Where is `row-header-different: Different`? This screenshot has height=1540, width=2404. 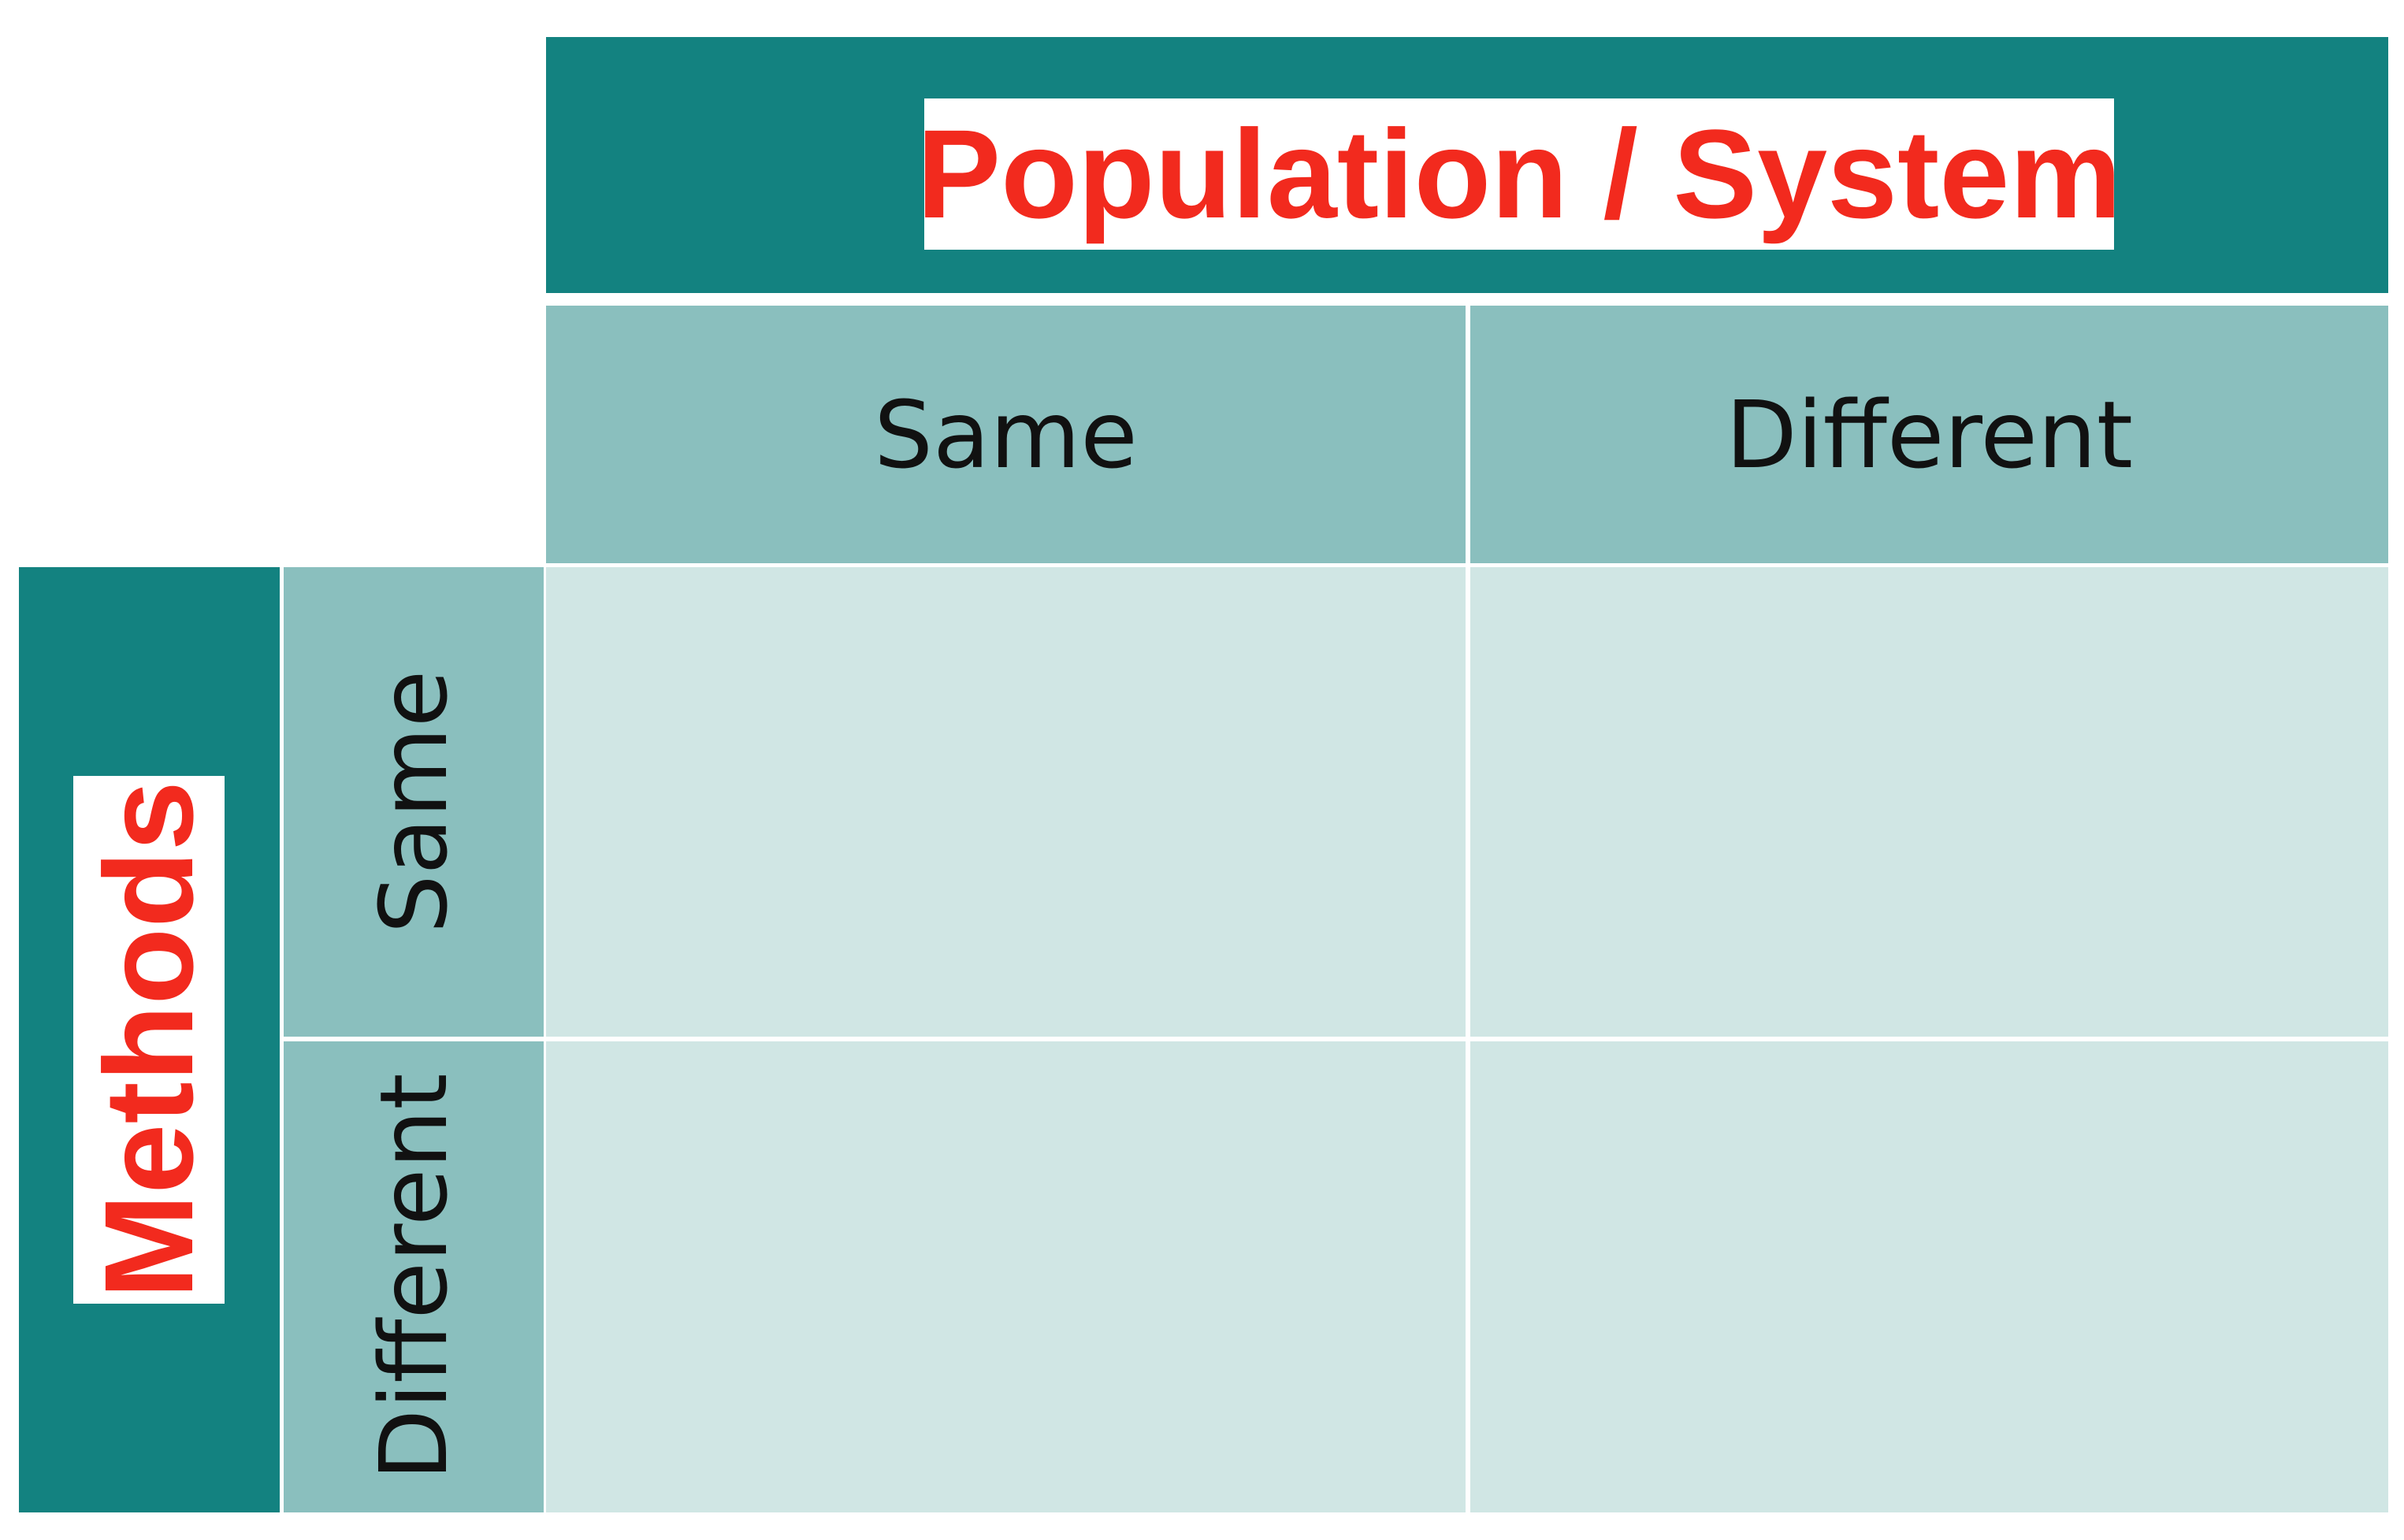
row-header-different: Different is located at coordinates (414, 1276).